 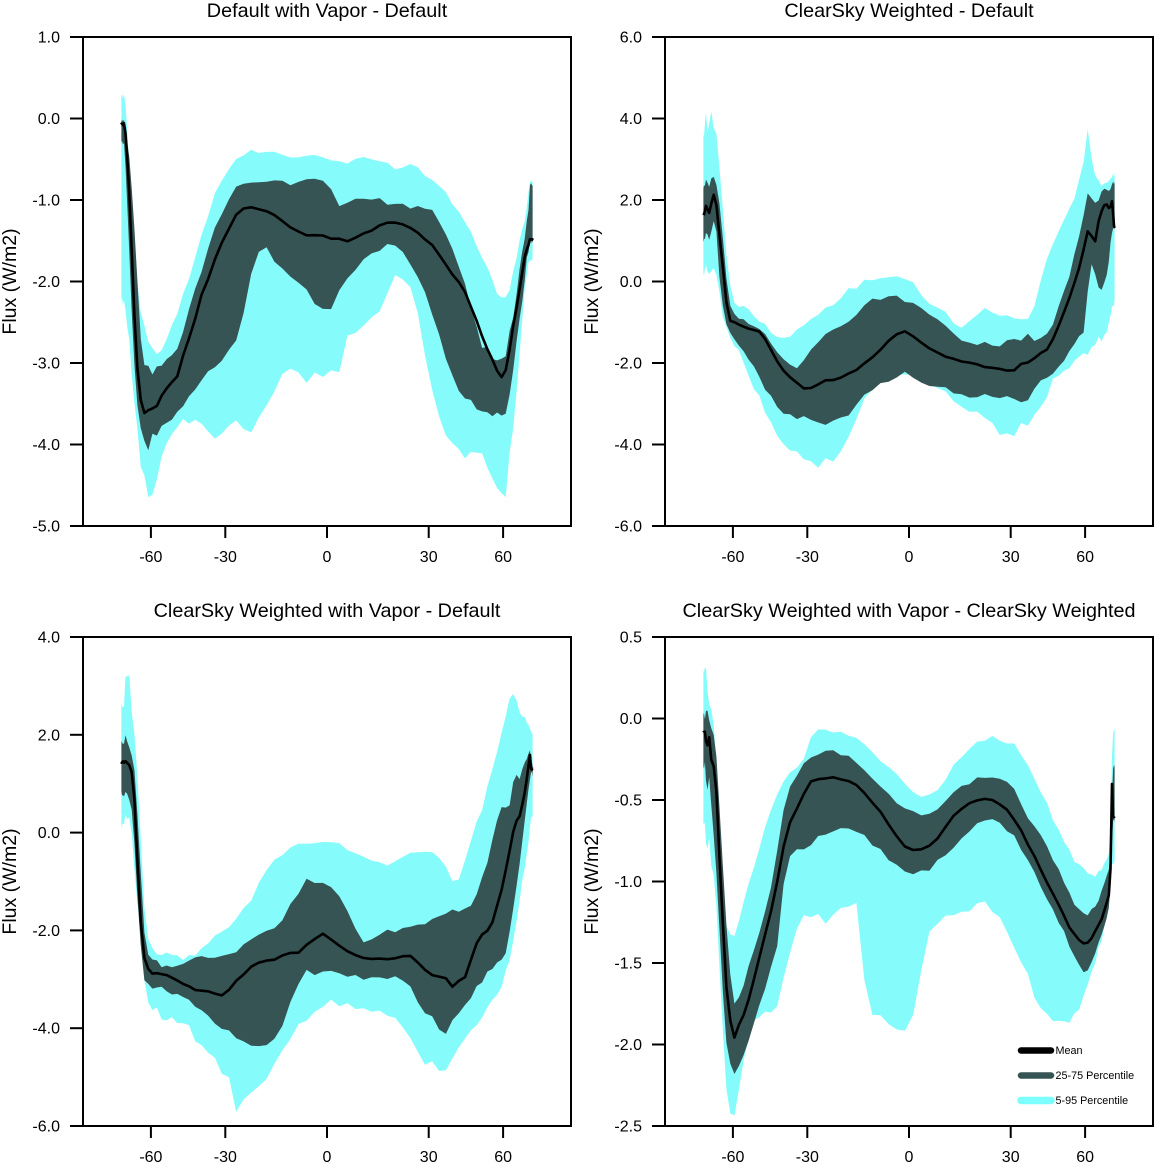 What do you see at coordinates (46, 364) in the screenshot?
I see `svg-text: -3.0` at bounding box center [46, 364].